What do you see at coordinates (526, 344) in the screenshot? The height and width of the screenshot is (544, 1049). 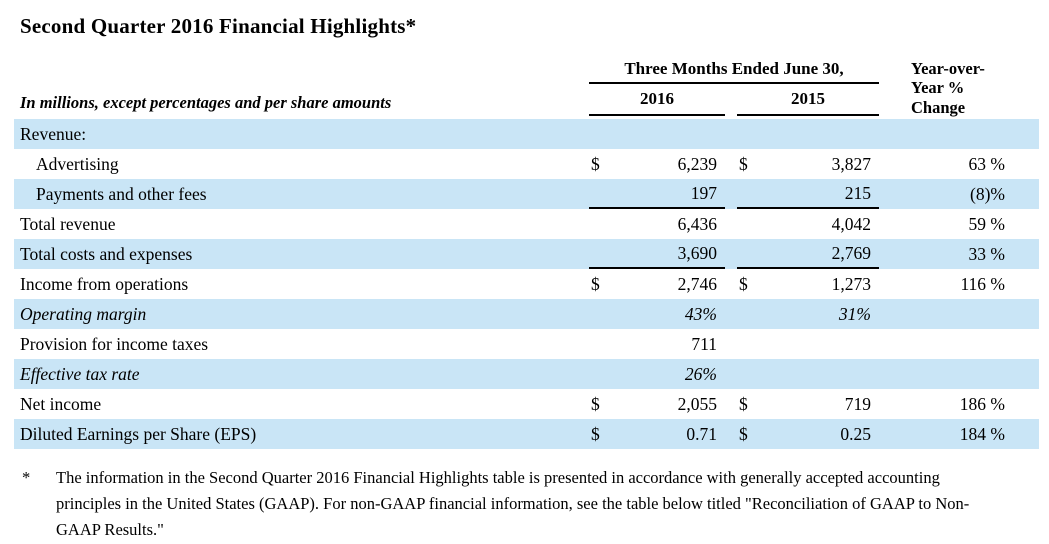 I see `table-row: Provision for income taxes 711` at bounding box center [526, 344].